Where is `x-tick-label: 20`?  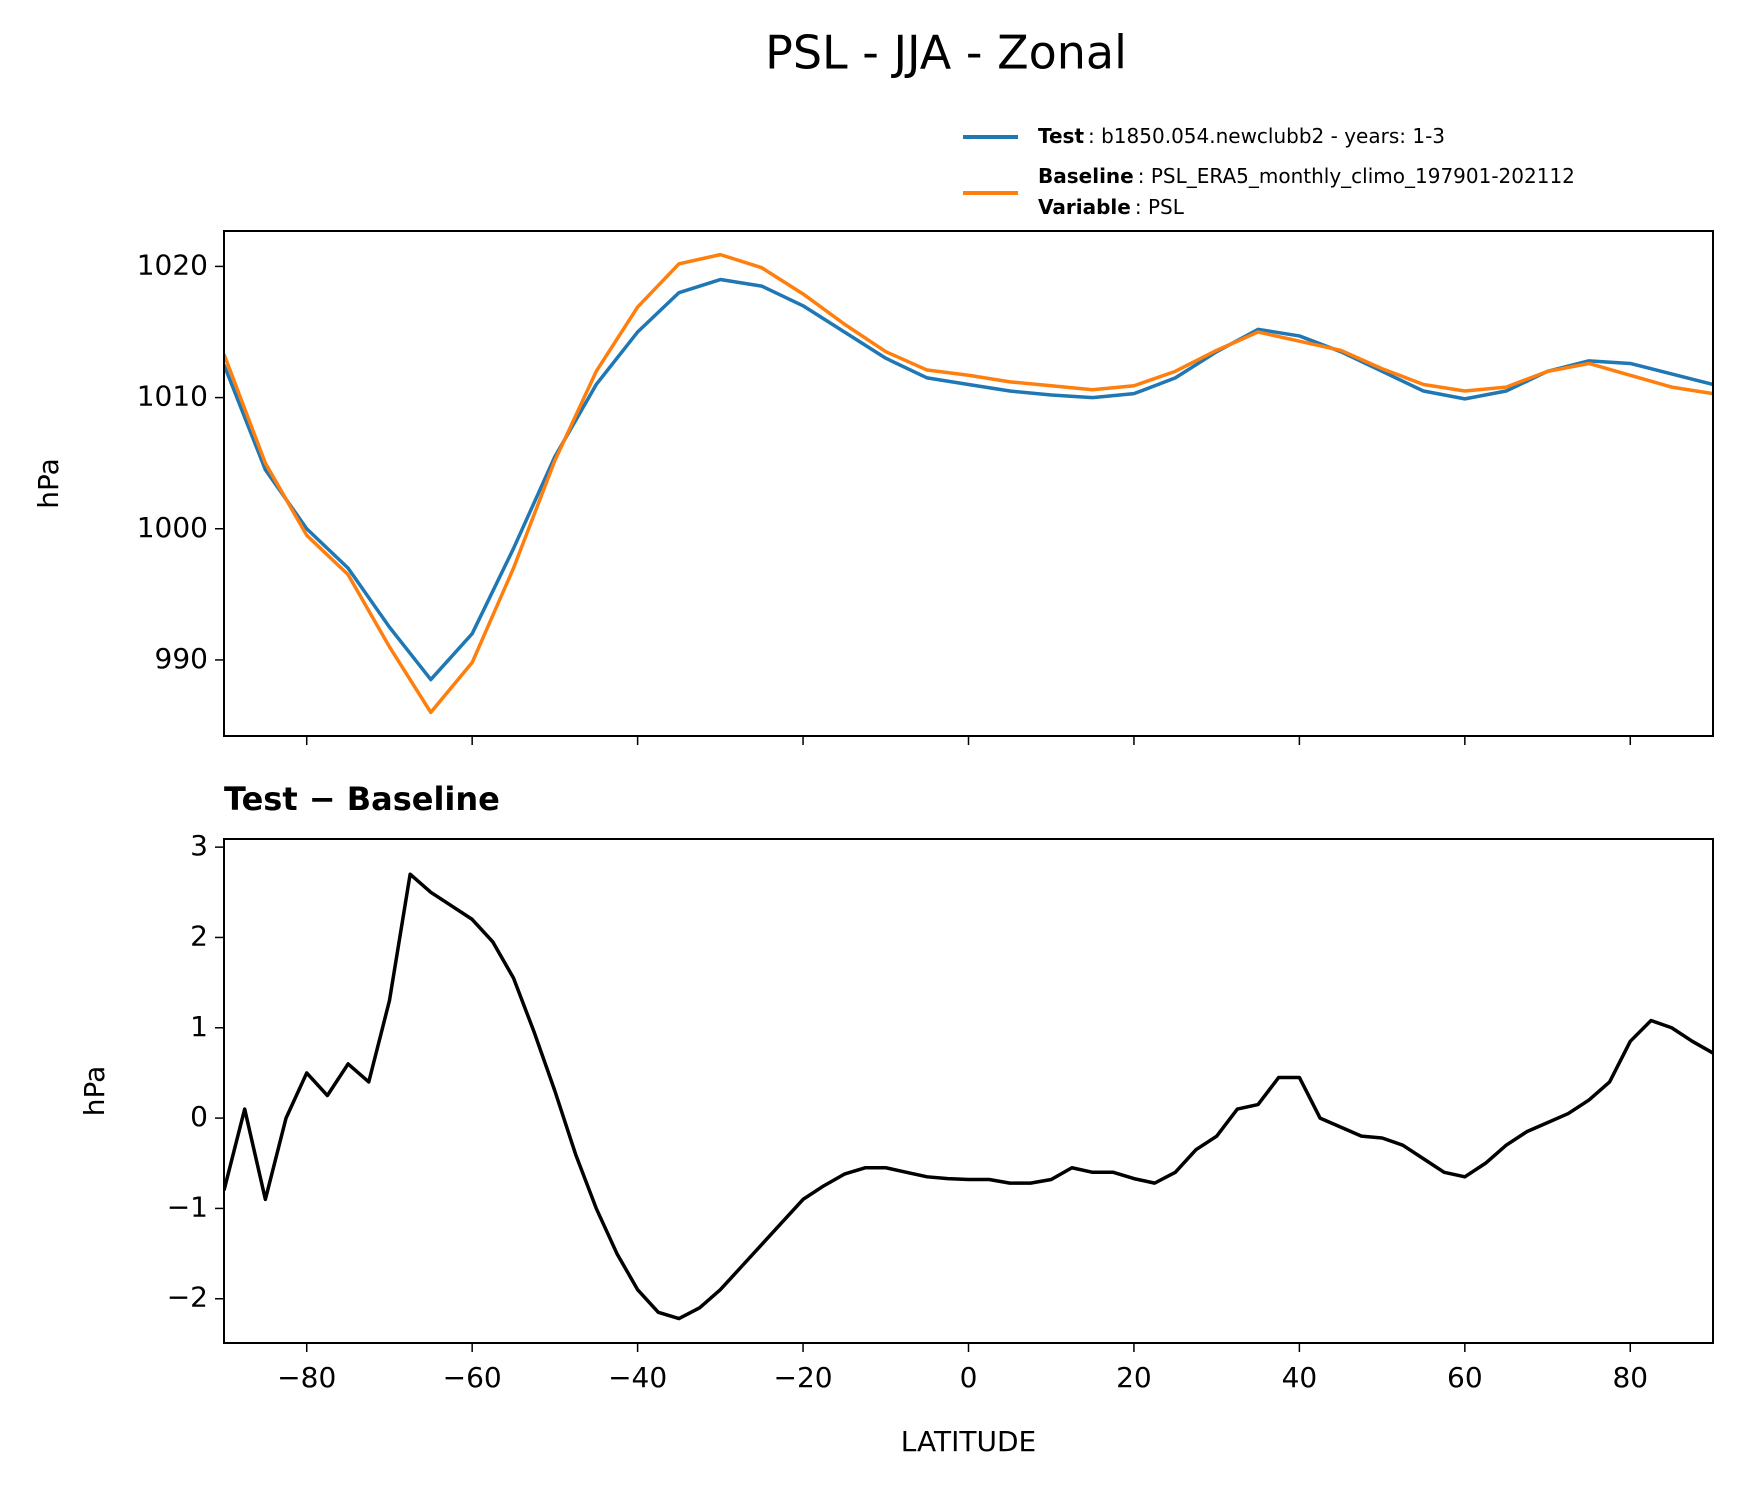 x-tick-label: 20 is located at coordinates (1134, 1377).